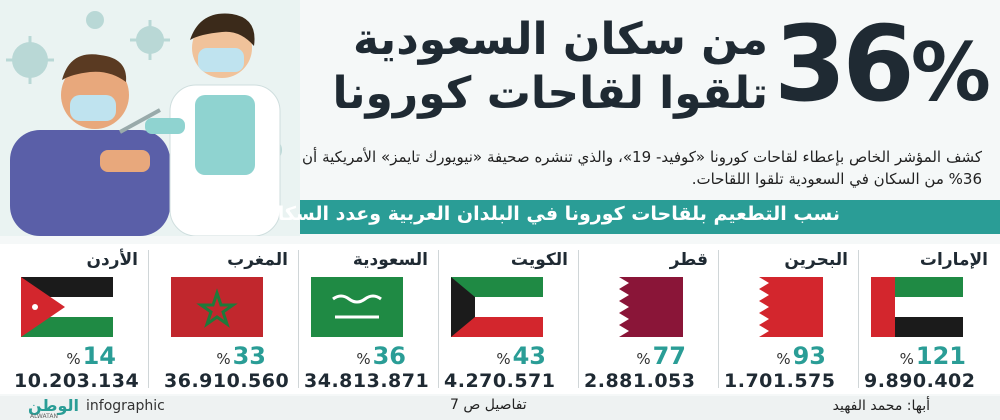 This screenshot has width=1000, height=420. Describe the element at coordinates (661, 356) in the screenshot. I see `vaccination-rate: %77` at that location.